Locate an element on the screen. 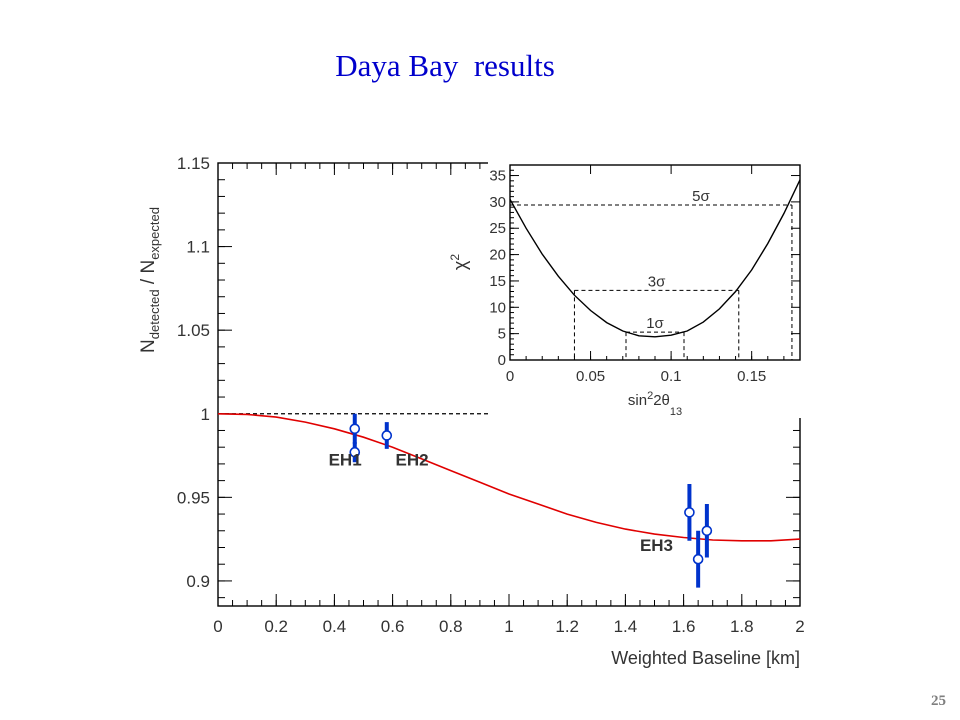 Image resolution: width=960 pixels, height=720 pixels. inset-y-tick-label: 25 is located at coordinates (497, 228).